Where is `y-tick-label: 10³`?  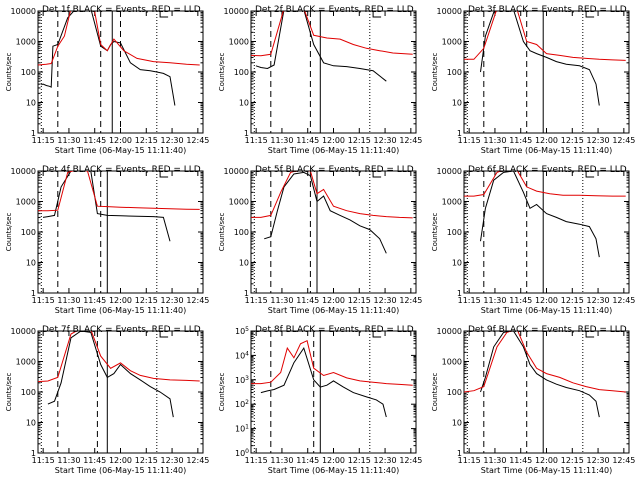 y-tick-label: 10³ is located at coordinates (242, 380).